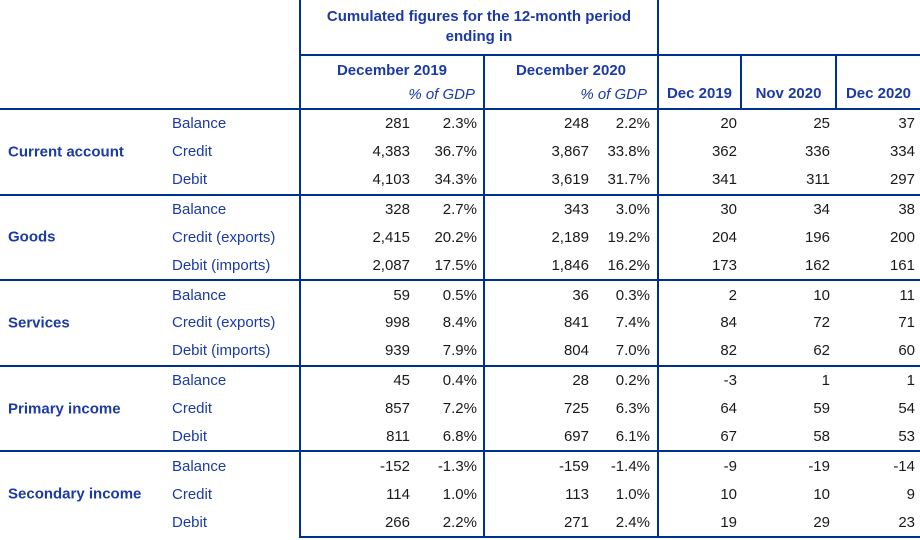  Describe the element at coordinates (64, 409) in the screenshot. I see `group-label: Primary income` at that location.